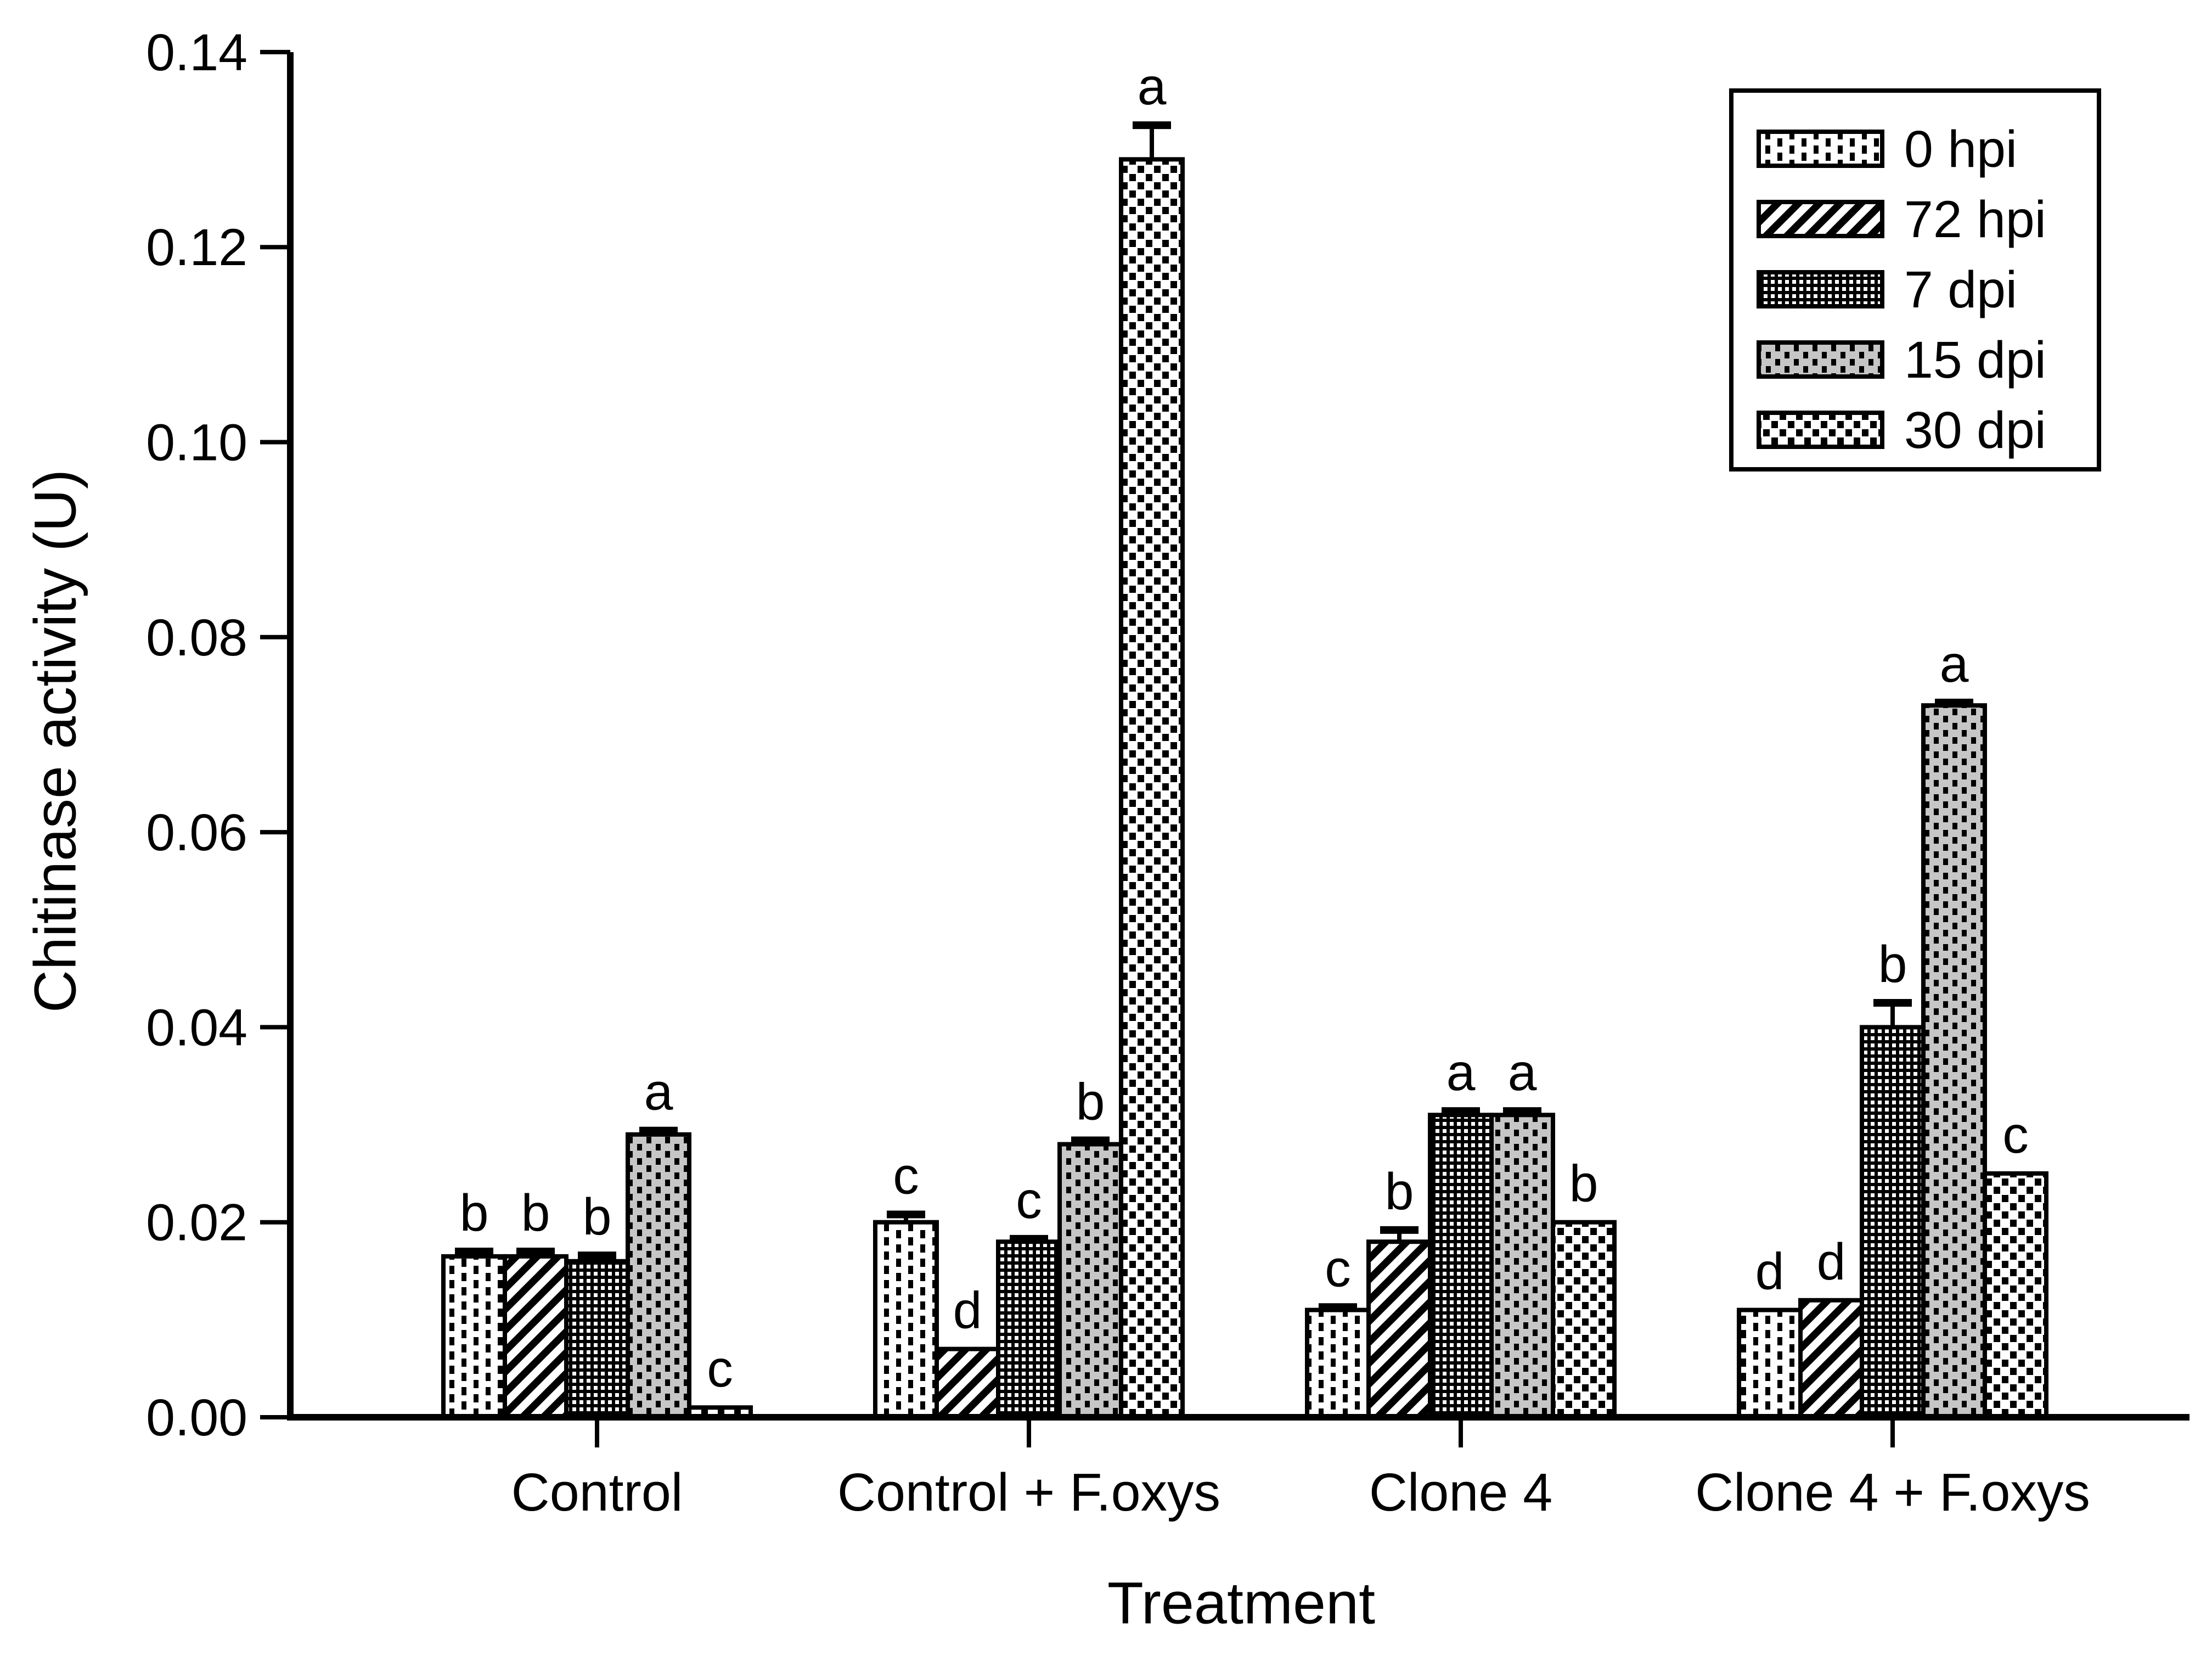 The height and width of the screenshot is (1667, 2212). I want to click on bar-72-hpi-clone-4-plus-foxys, so click(1831, 1359).